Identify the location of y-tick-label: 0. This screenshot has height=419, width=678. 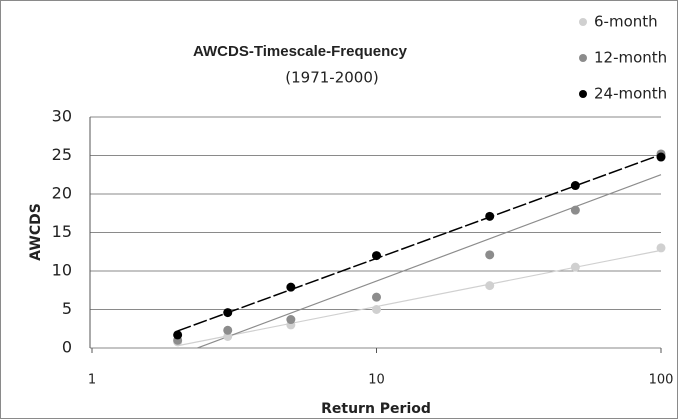
(67, 347).